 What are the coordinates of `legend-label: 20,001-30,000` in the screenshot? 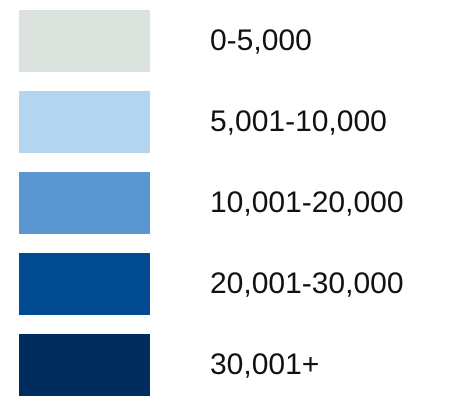 It's located at (307, 283).